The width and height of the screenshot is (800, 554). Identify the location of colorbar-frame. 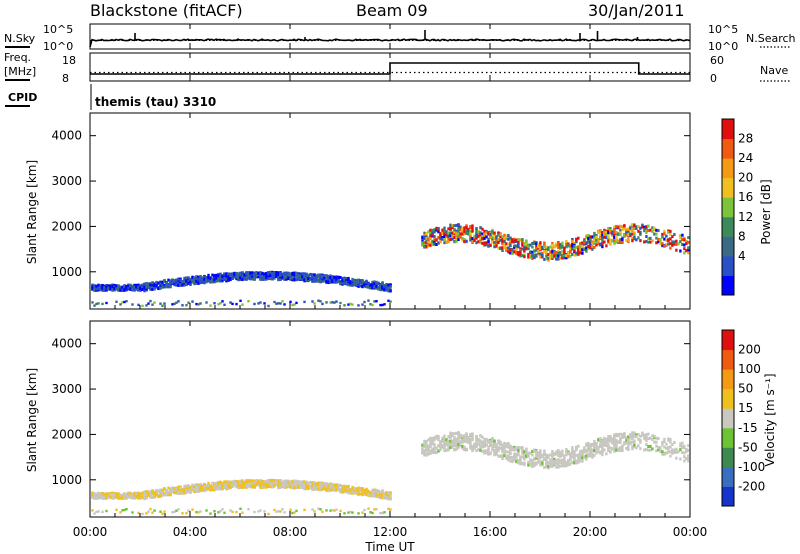
(728, 418).